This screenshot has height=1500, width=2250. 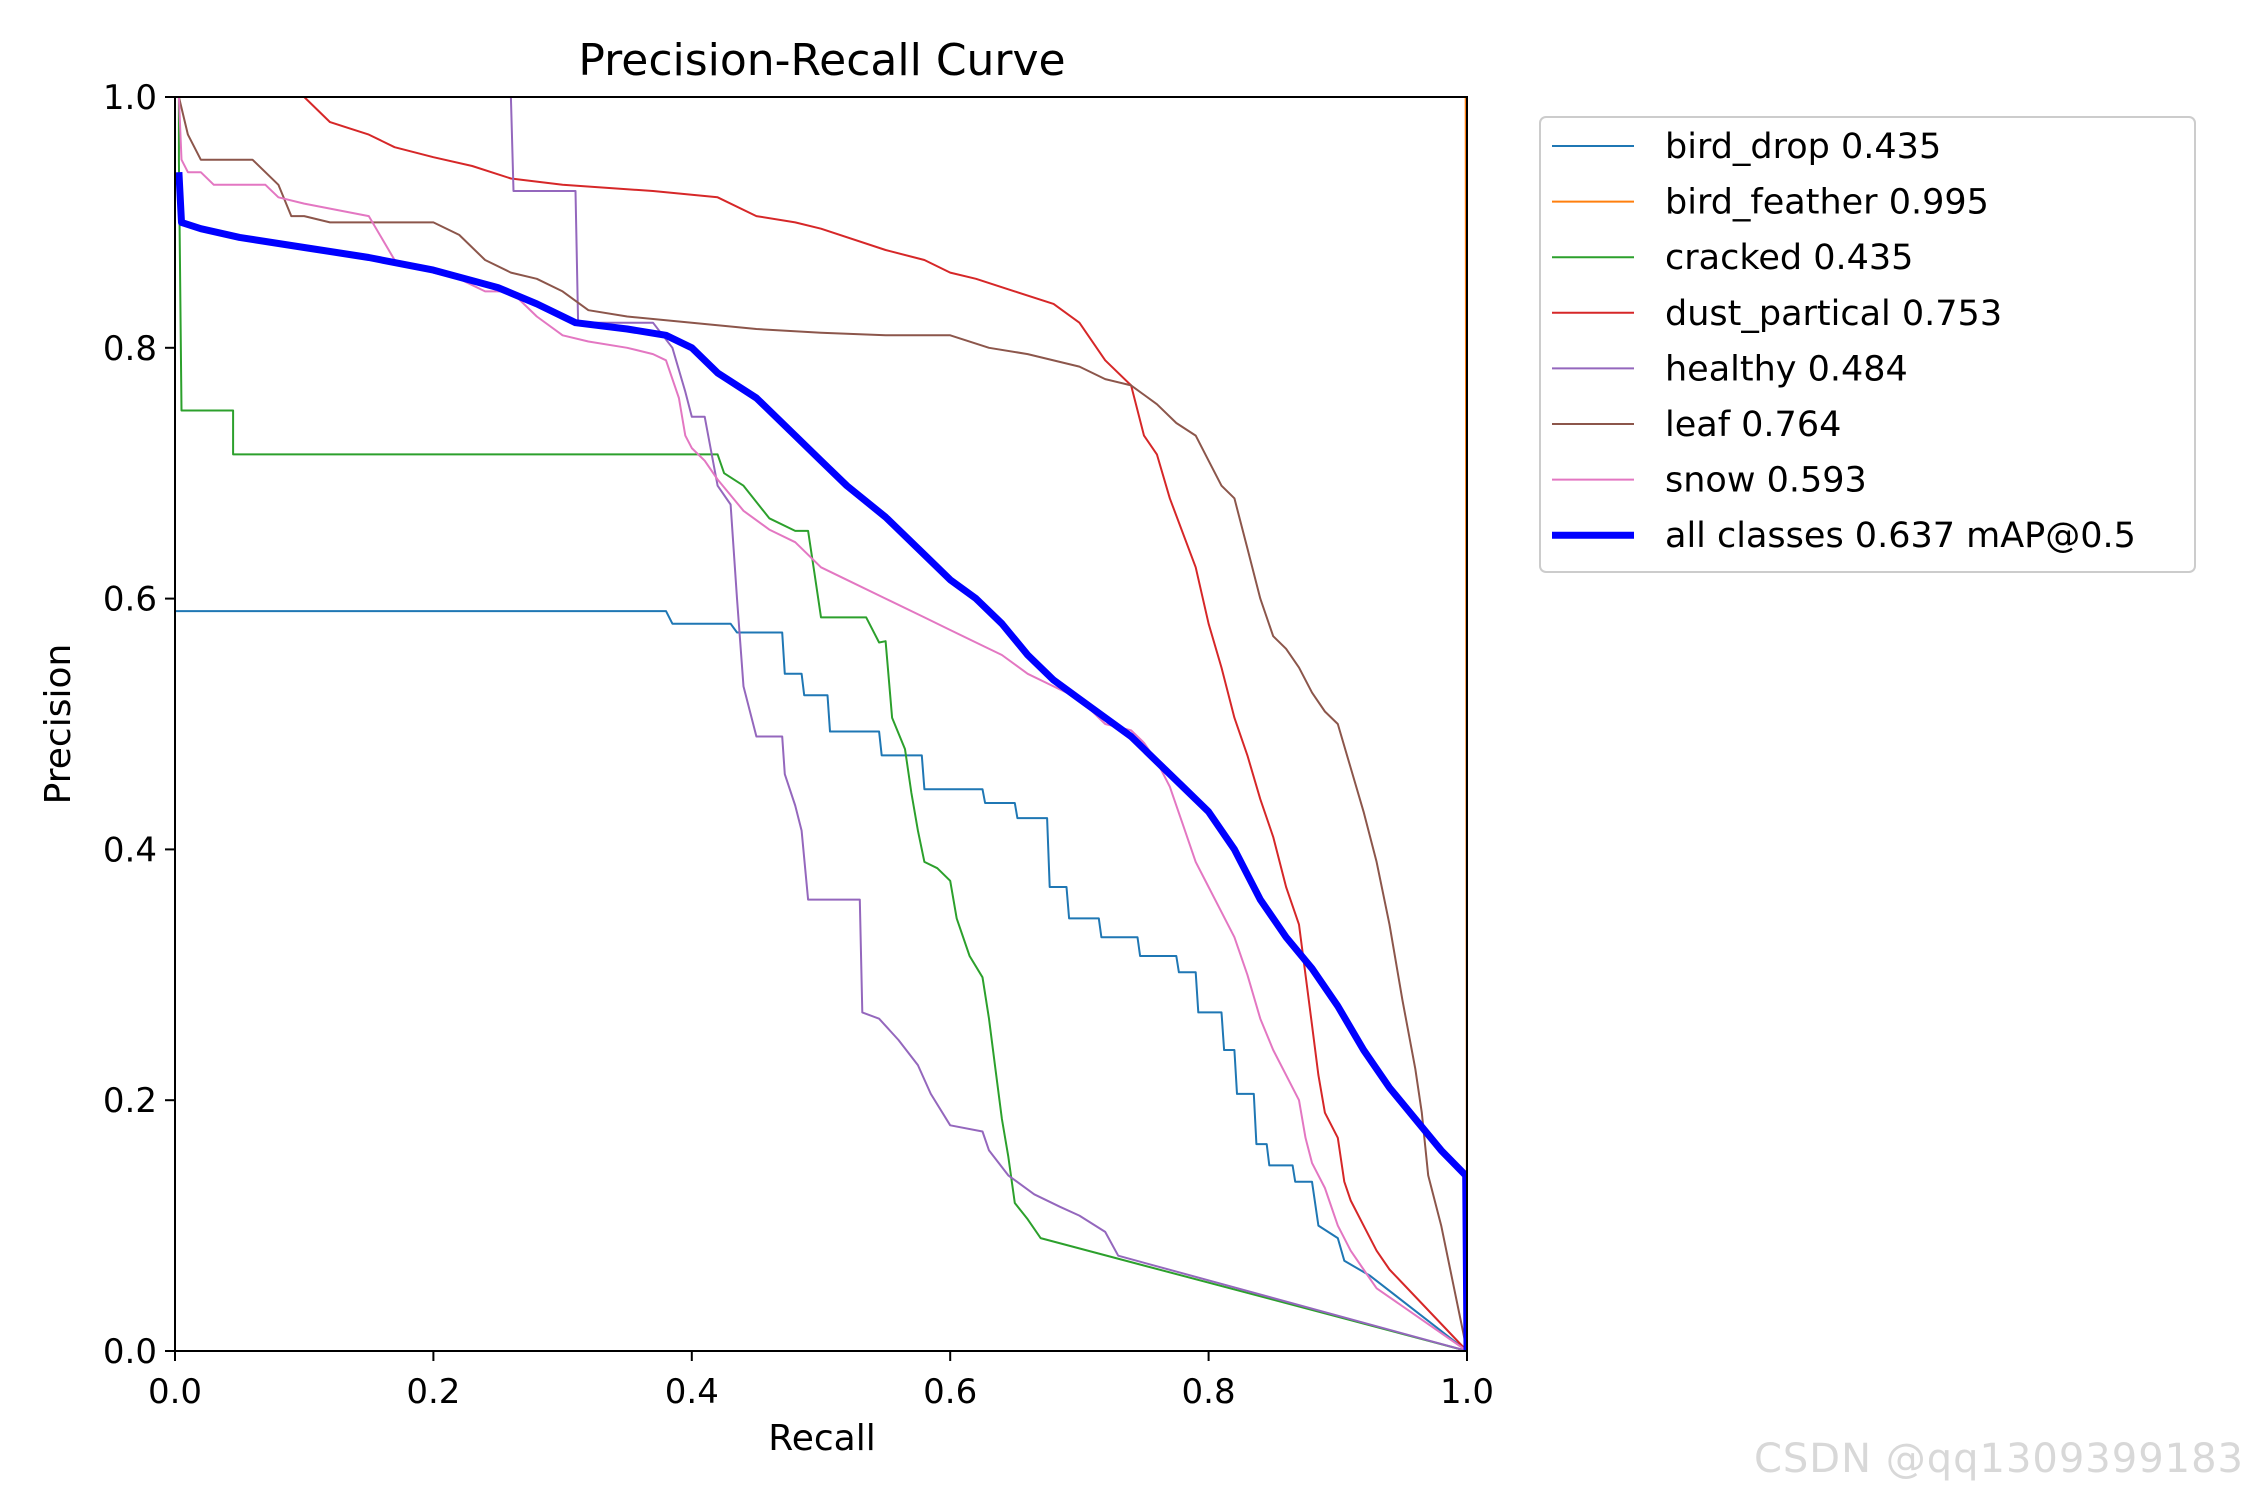 I want to click on x-tick-label: 0.6, so click(x=950, y=1392).